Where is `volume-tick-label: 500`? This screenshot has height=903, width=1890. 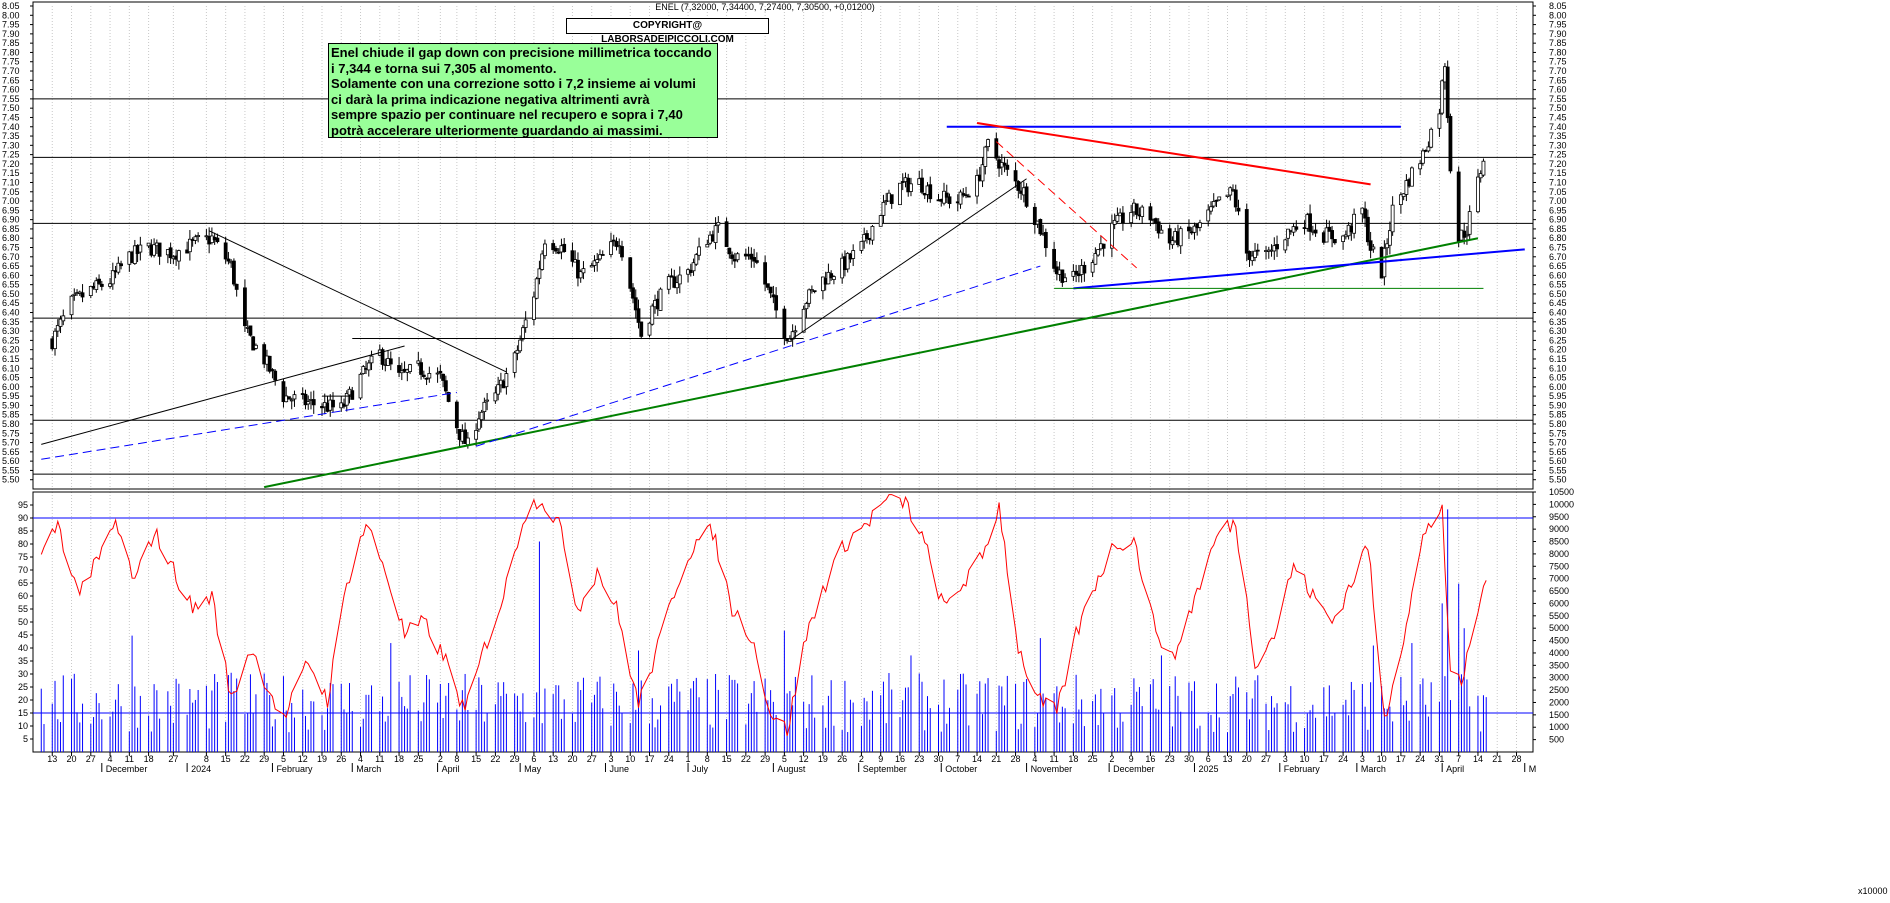
volume-tick-label: 500 is located at coordinates (1556, 740).